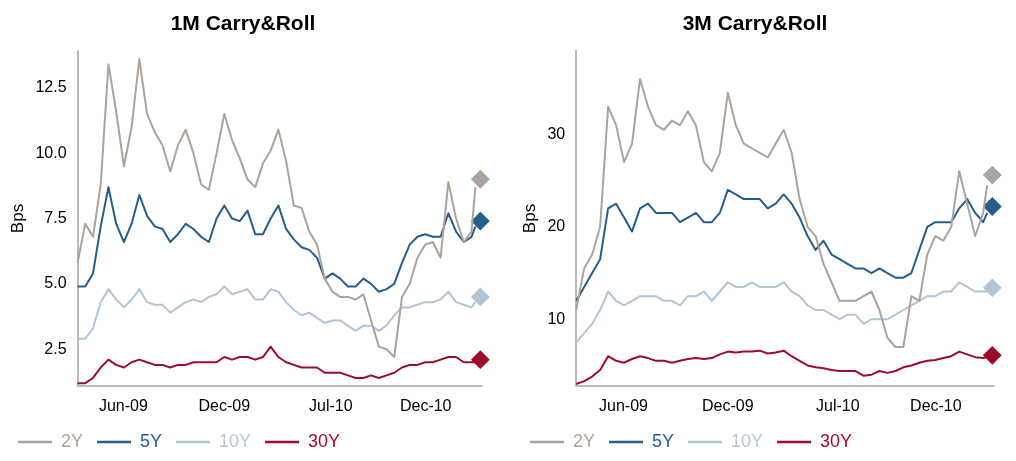  I want to click on chart-title: 1M Carry&Roll, so click(243, 23).